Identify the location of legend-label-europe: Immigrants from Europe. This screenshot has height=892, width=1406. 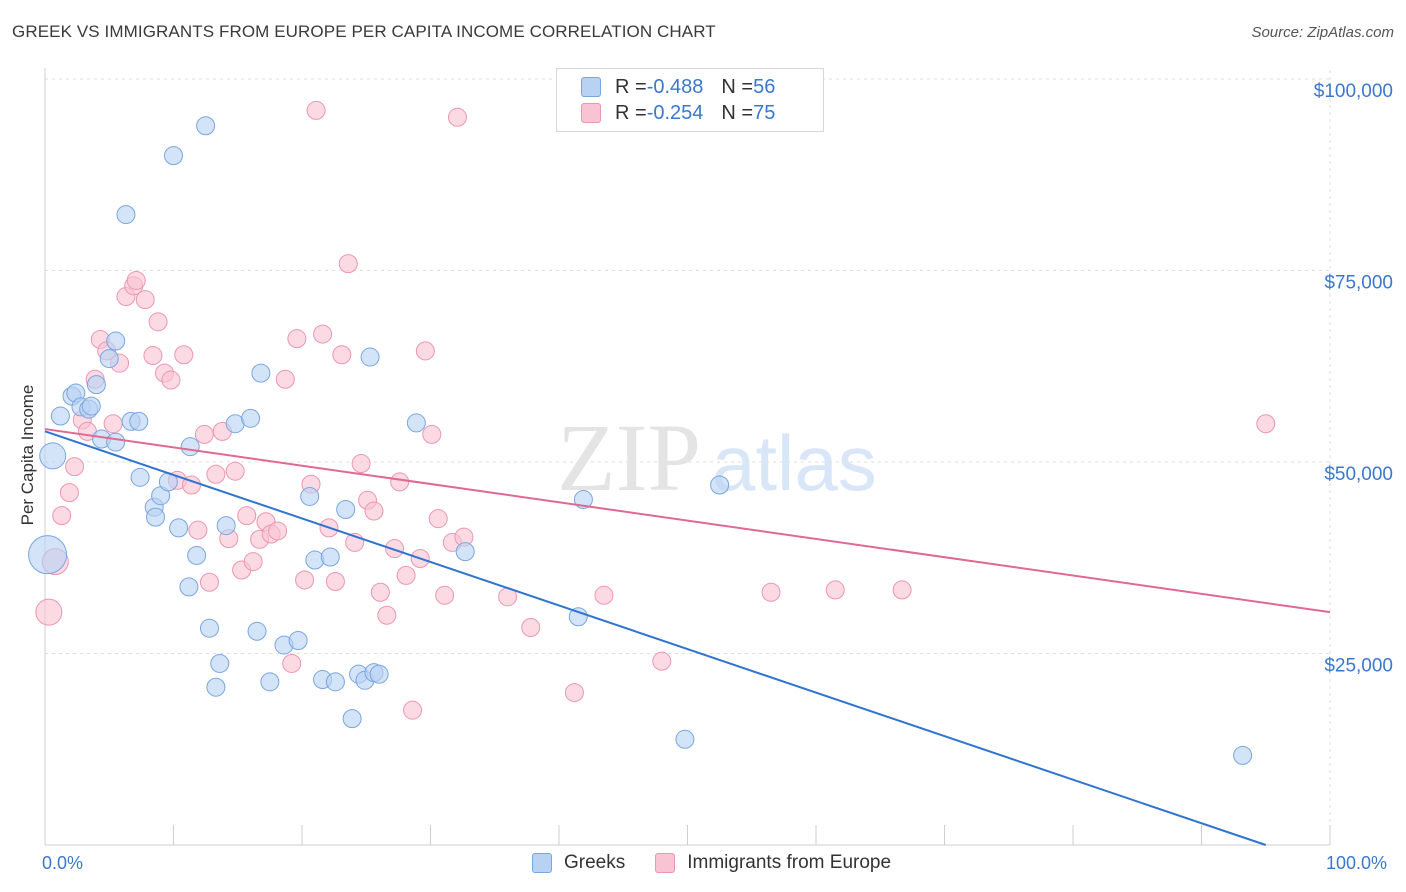
(789, 862).